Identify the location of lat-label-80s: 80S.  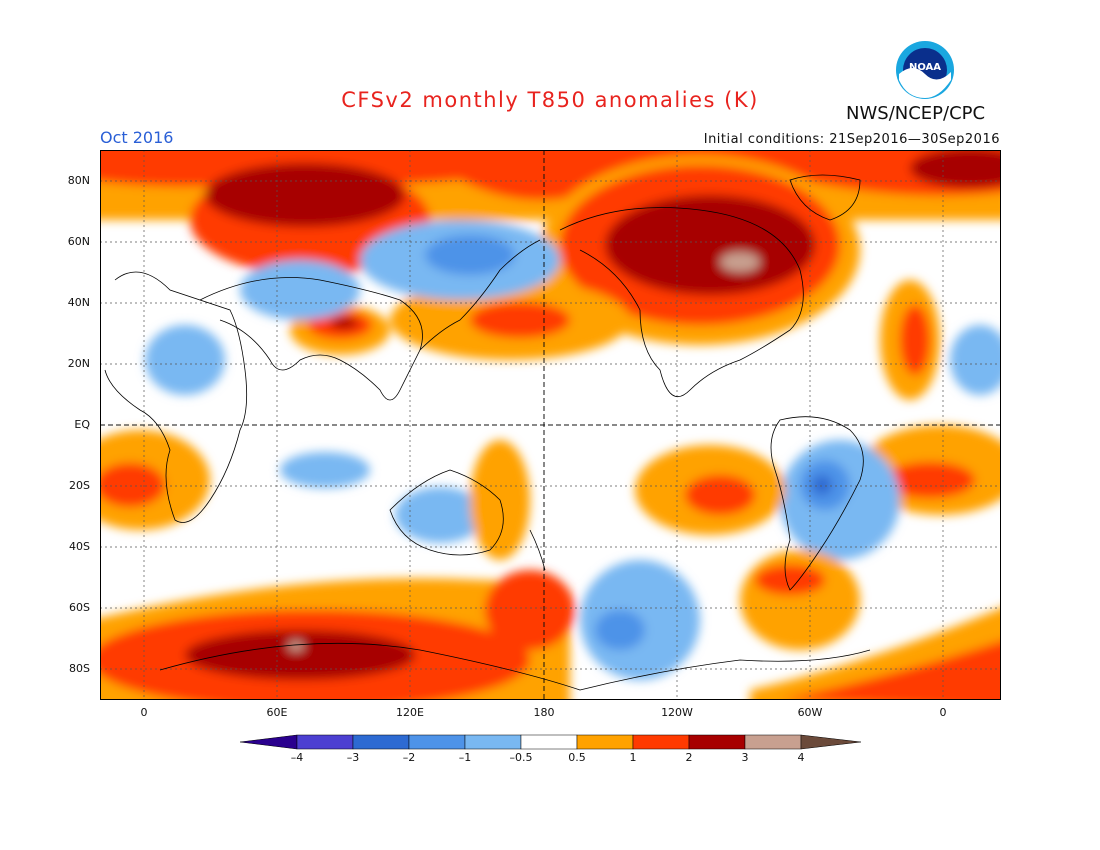
(79, 668).